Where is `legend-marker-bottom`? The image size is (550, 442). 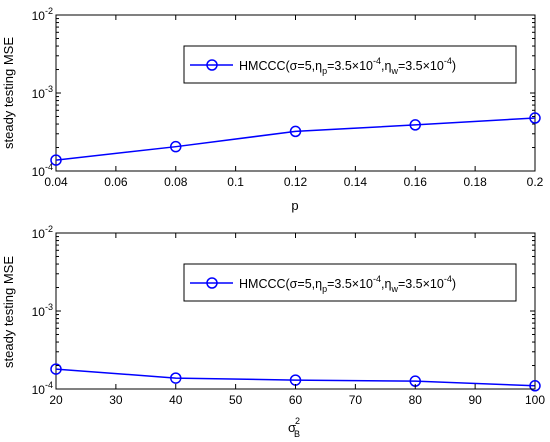 legend-marker-bottom is located at coordinates (212, 283).